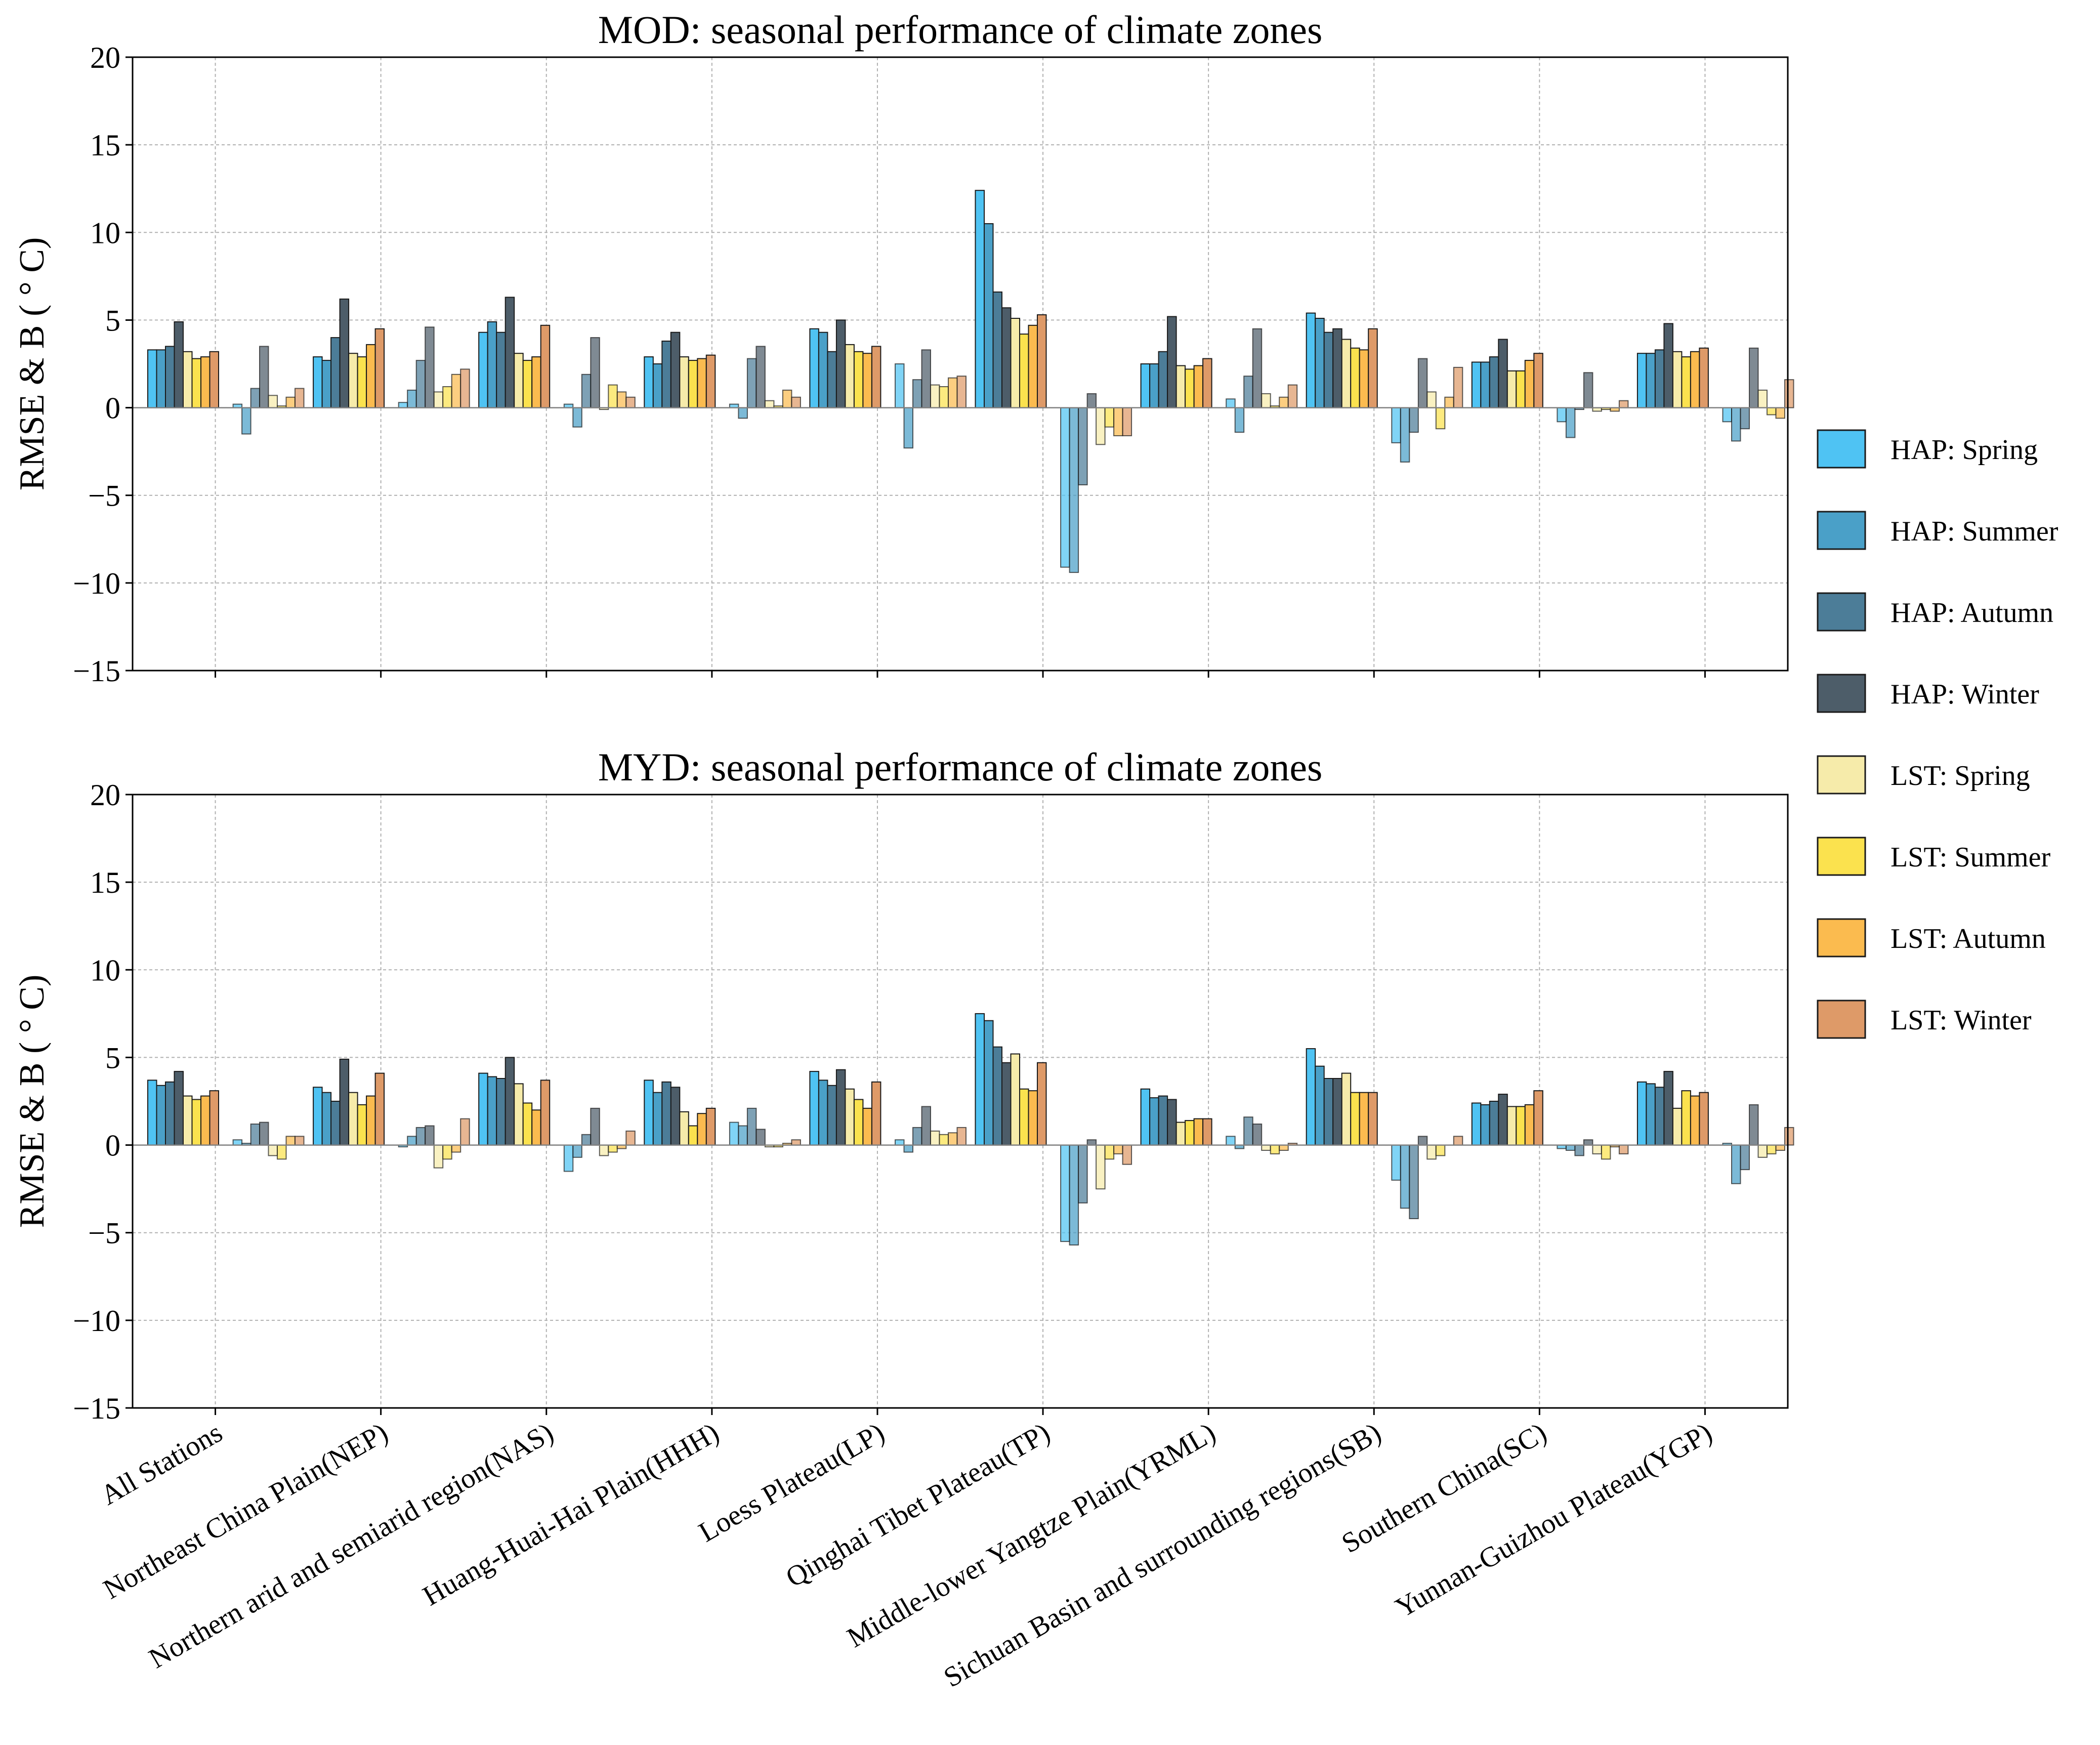 The height and width of the screenshot is (1745, 2100). I want to click on y-tick-label: 10, so click(105, 233).